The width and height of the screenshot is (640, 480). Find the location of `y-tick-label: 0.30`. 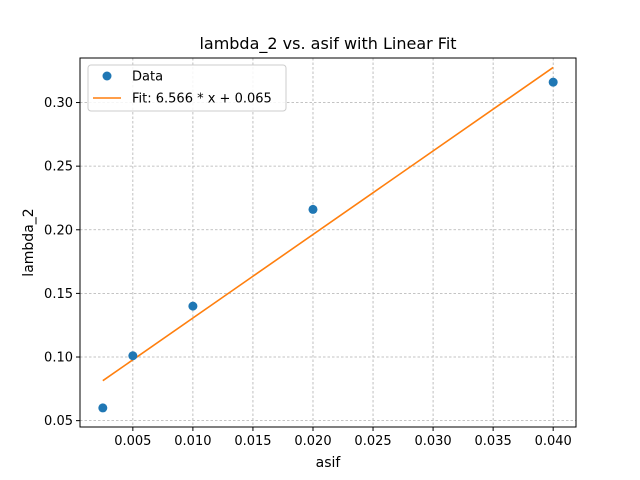

y-tick-label: 0.30 is located at coordinates (58, 103).